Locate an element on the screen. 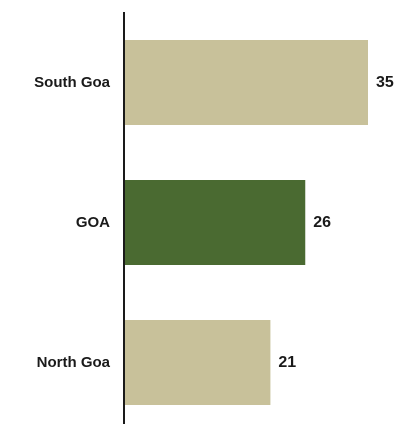 The width and height of the screenshot is (401, 426). bar-north-goa is located at coordinates (197, 362).